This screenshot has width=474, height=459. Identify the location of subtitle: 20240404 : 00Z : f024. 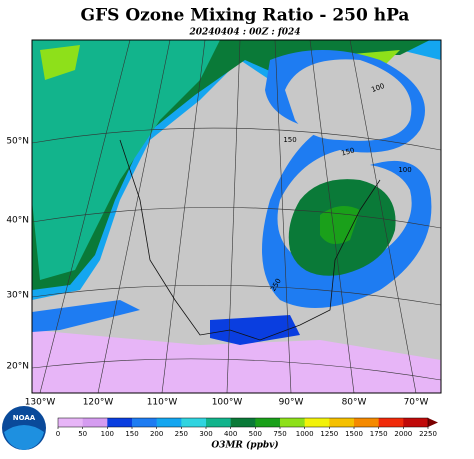
(244, 33).